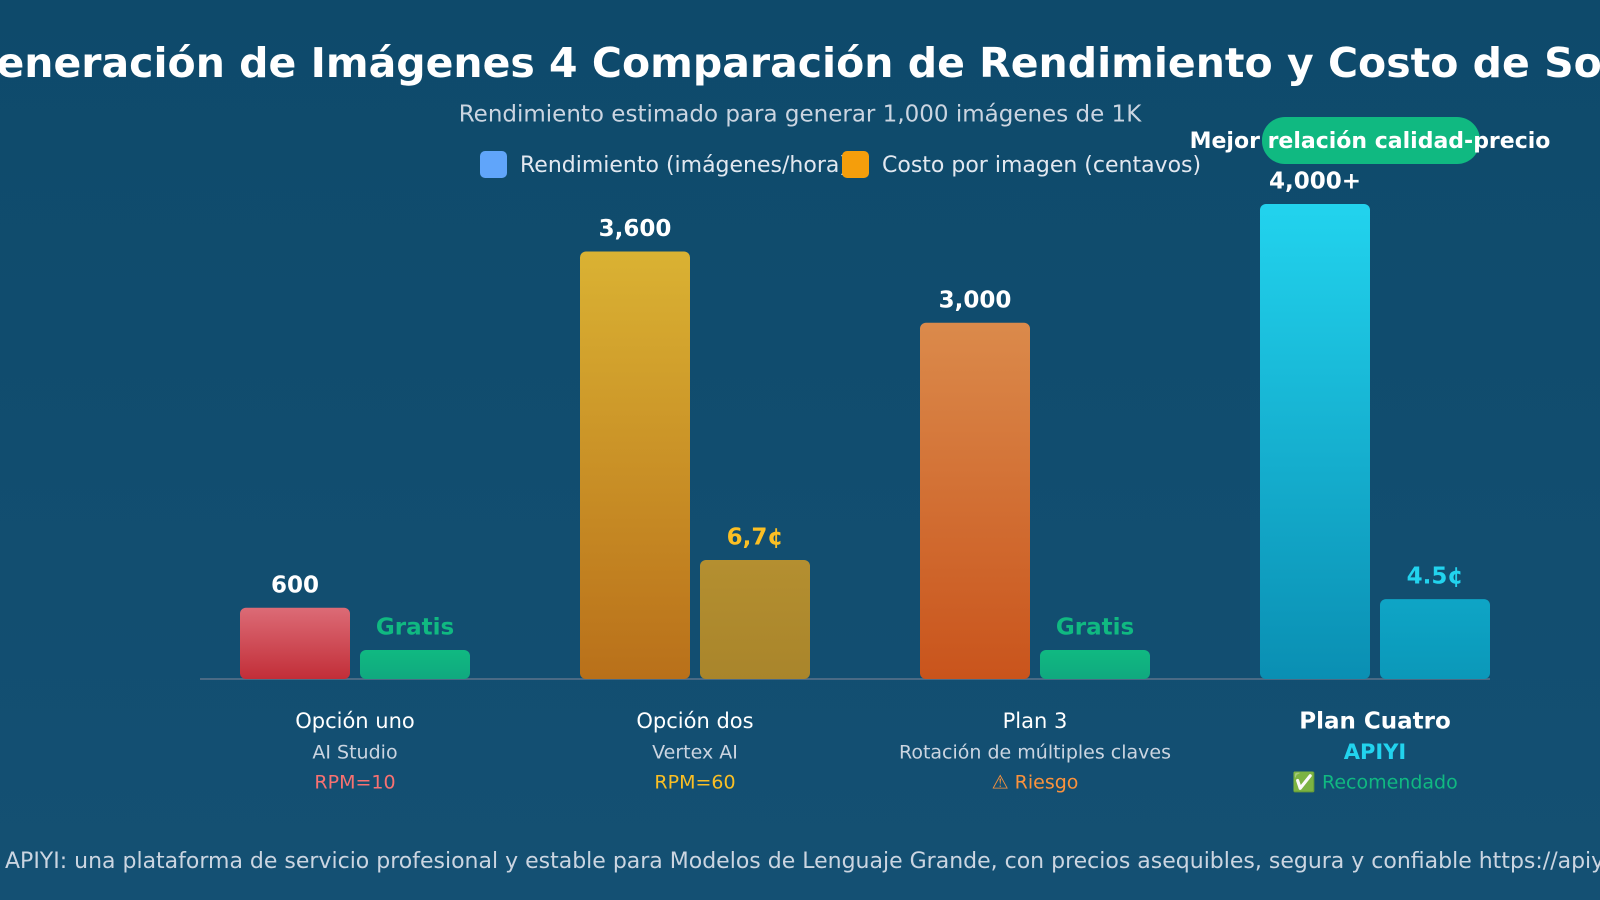 The height and width of the screenshot is (900, 1600). I want to click on value-label: 4.5¢, so click(1435, 577).